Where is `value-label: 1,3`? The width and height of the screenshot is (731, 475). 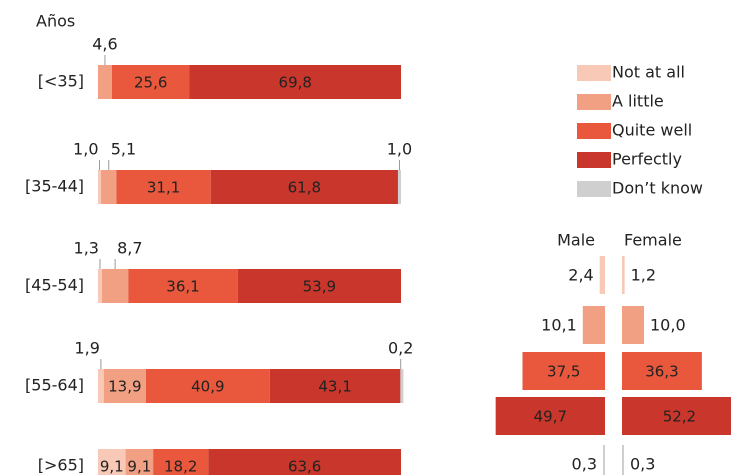 value-label: 1,3 is located at coordinates (86, 248).